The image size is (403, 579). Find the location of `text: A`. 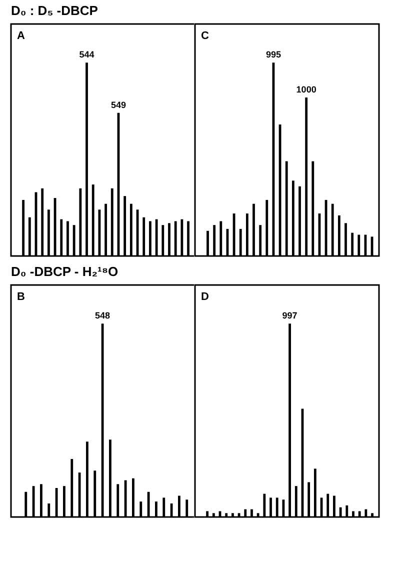

text: A is located at coordinates (21, 36).